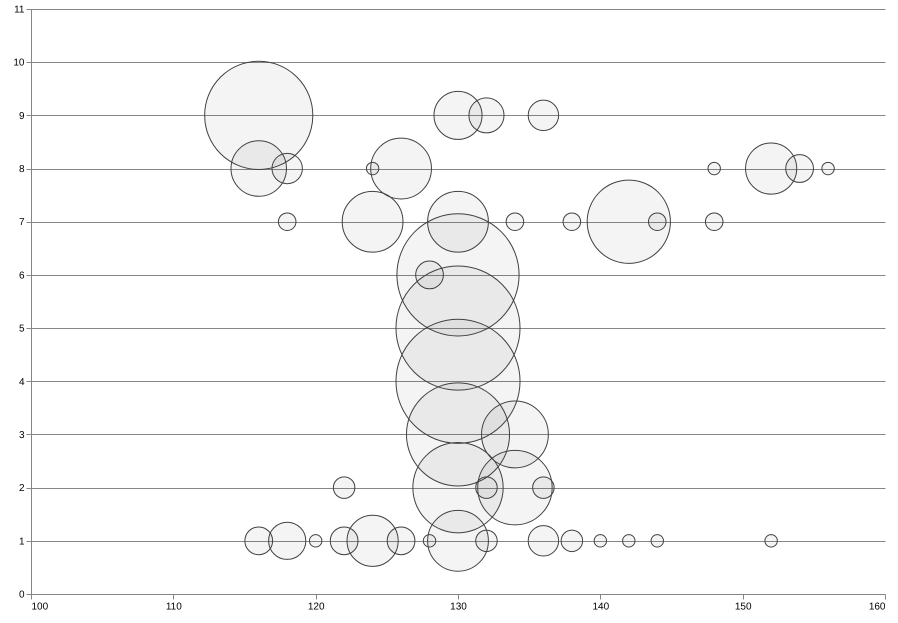 This screenshot has width=898, height=623. Describe the element at coordinates (459, 607) in the screenshot. I see `x-tick-label: 130` at that location.